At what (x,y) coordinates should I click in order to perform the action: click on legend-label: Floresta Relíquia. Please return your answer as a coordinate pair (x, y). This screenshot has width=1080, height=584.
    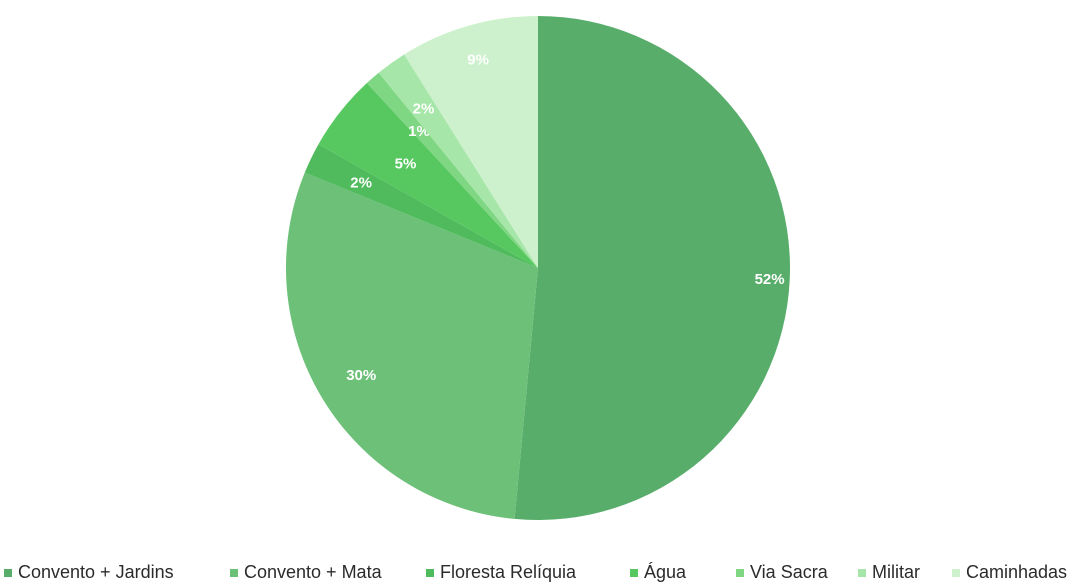
    Looking at the image, I should click on (508, 572).